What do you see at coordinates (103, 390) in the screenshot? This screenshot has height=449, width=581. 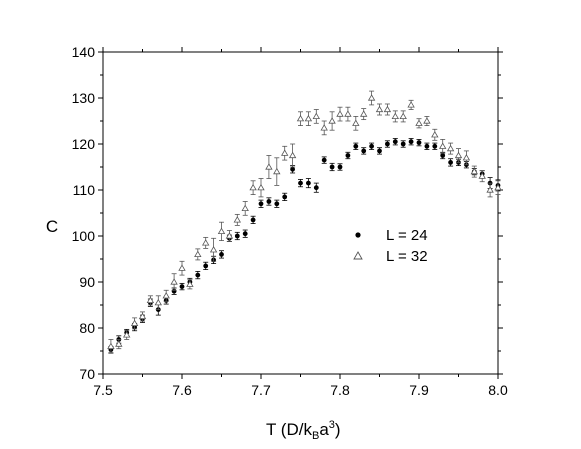 I see `x-tick-label: 7.5` at bounding box center [103, 390].